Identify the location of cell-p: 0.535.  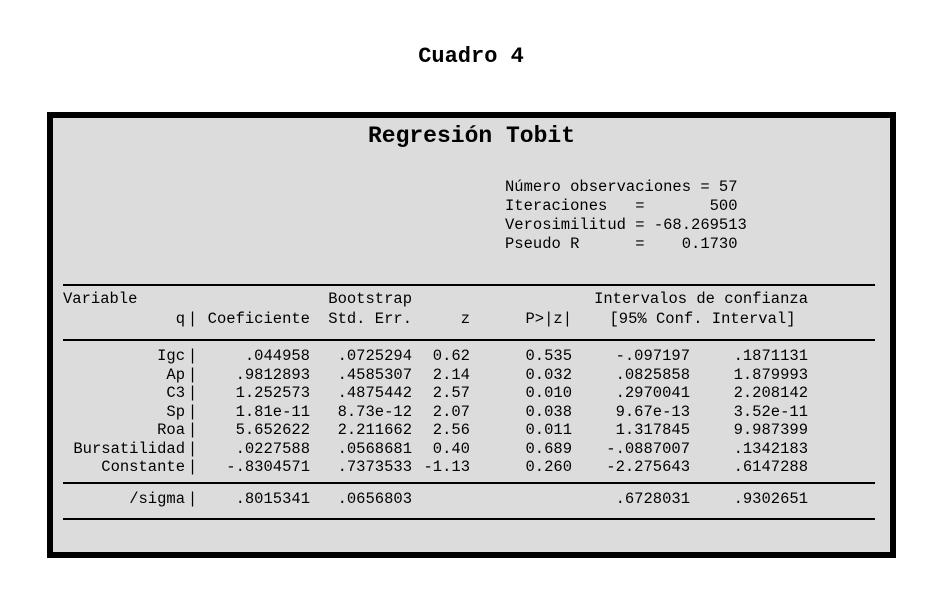
(548, 356).